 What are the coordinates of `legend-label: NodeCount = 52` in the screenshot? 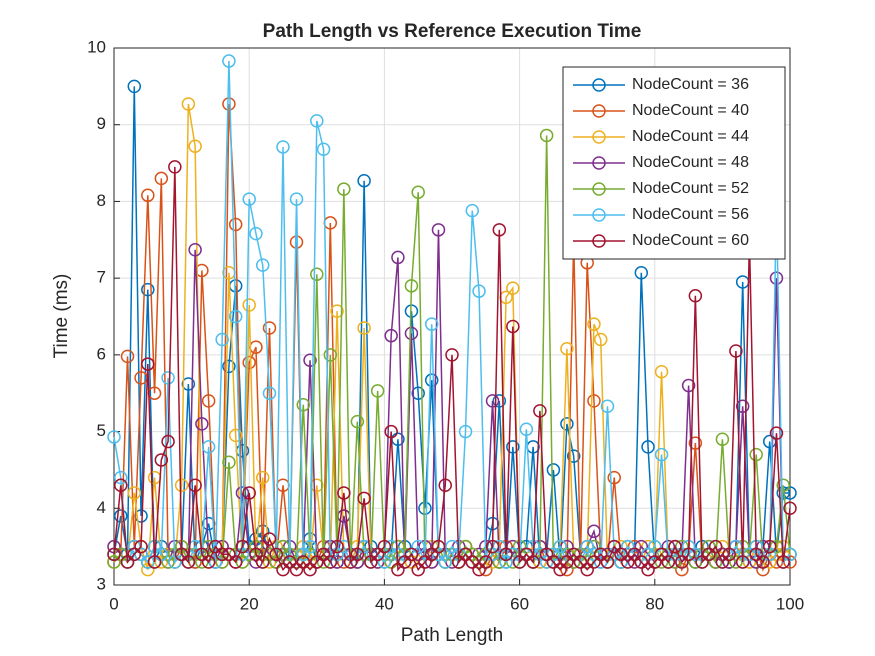 It's located at (690, 188).